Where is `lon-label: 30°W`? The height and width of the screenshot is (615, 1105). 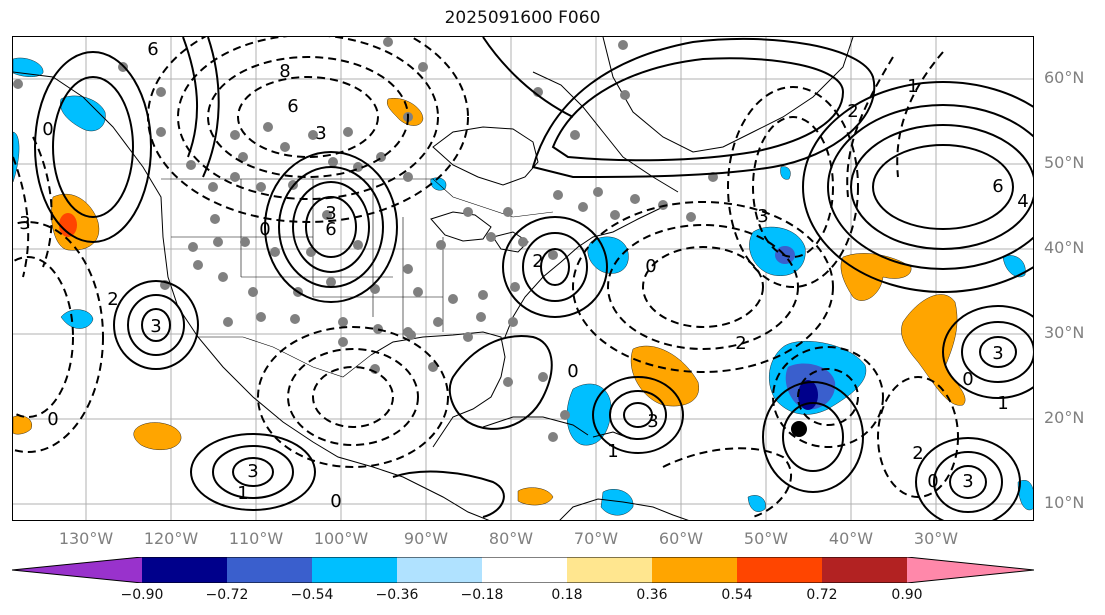
lon-label: 30°W is located at coordinates (936, 538).